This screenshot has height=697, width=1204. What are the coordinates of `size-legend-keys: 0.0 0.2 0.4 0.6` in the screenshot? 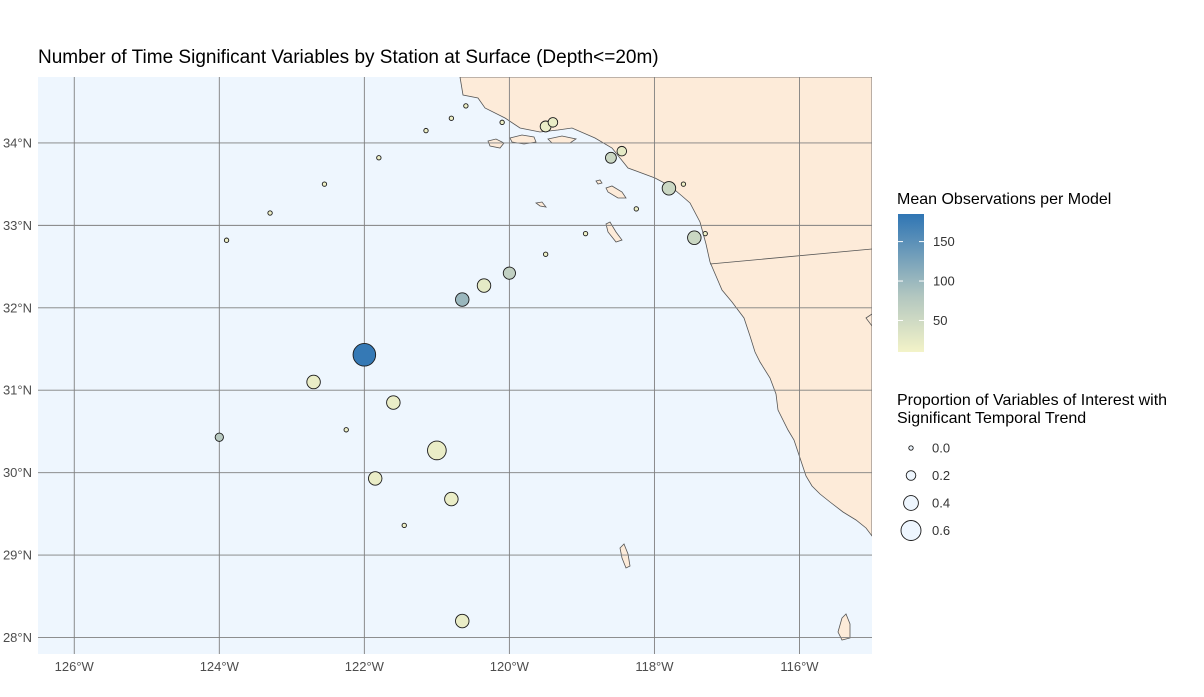 It's located at (925, 491).